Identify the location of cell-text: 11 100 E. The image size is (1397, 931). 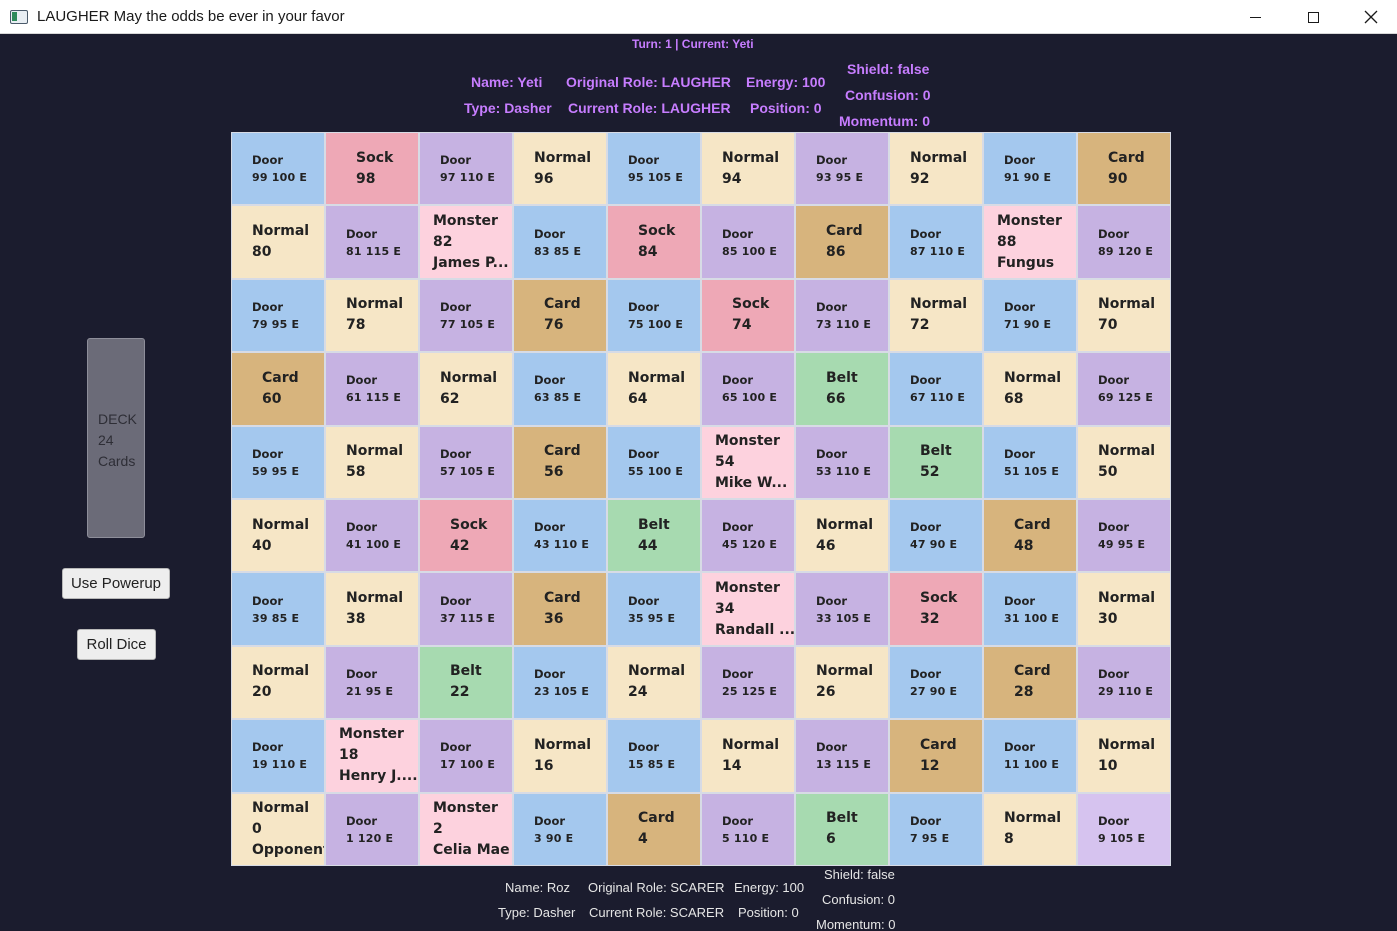
(1032, 765).